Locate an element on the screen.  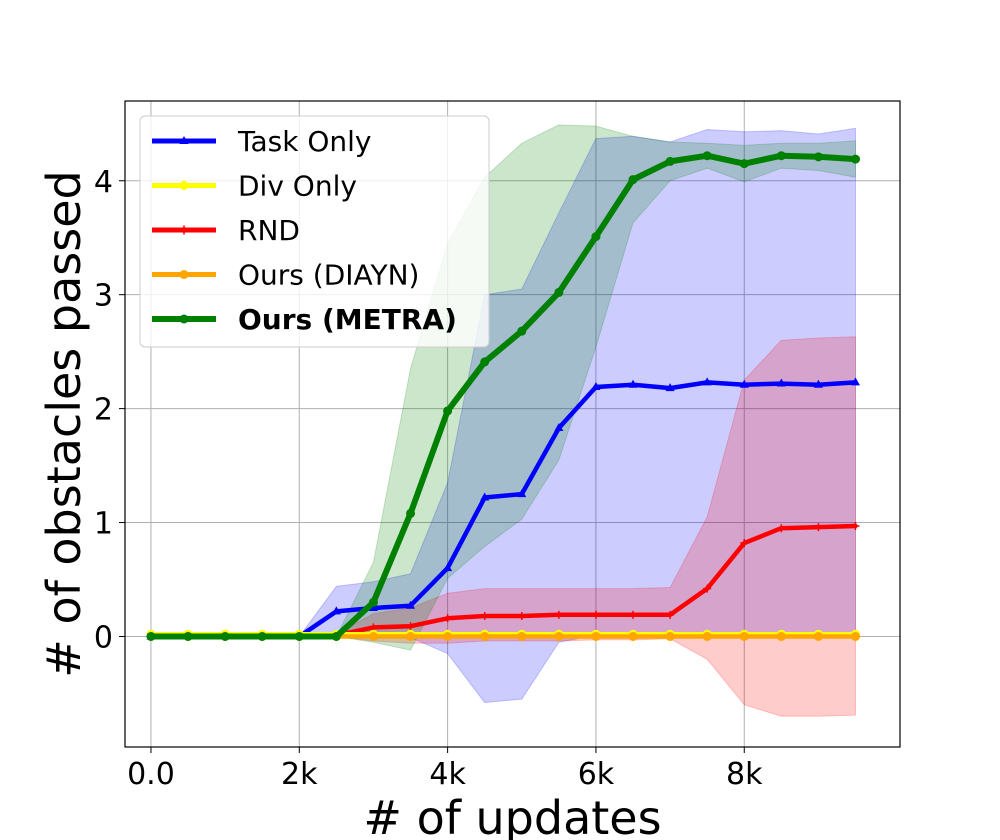
y-axis-title: # of obstacles passed is located at coordinates (64, 423).